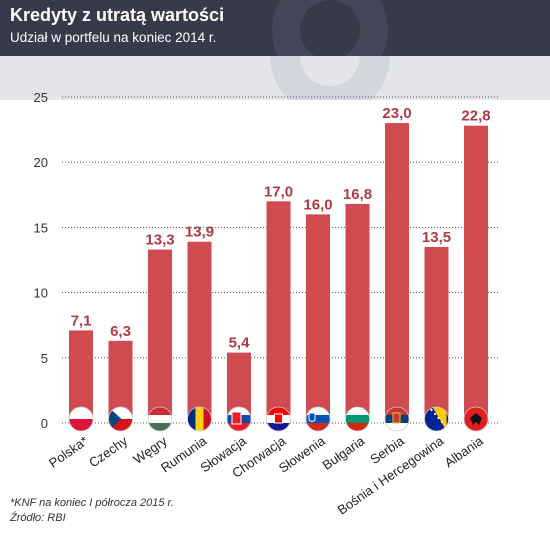 The image size is (550, 535). I want to click on serbia-flag-icon, so click(397, 419).